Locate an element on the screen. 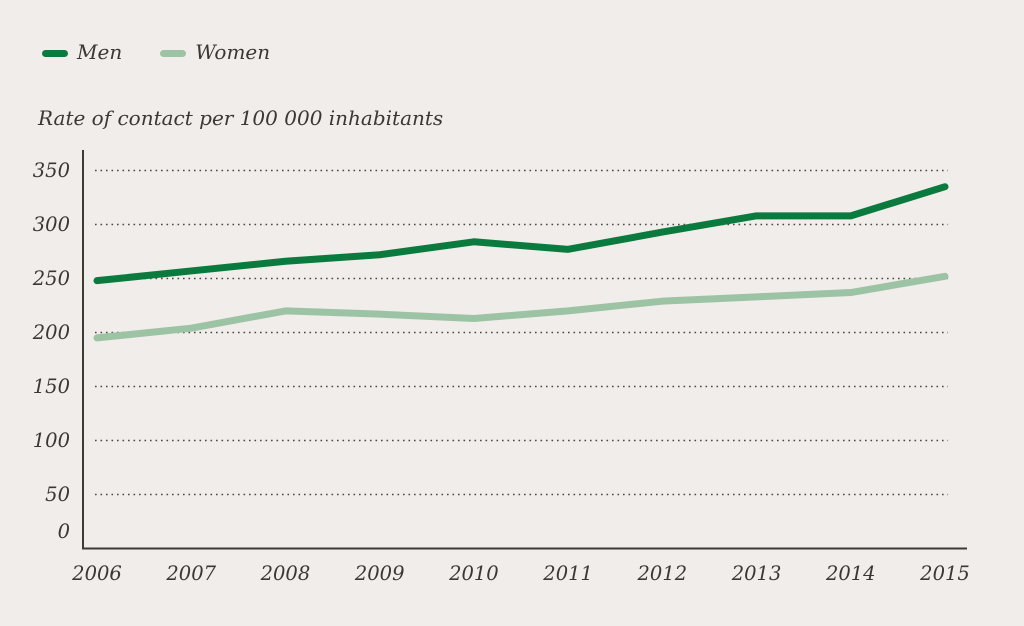 The image size is (1024, 626). legend: Men Women is located at coordinates (156, 53).